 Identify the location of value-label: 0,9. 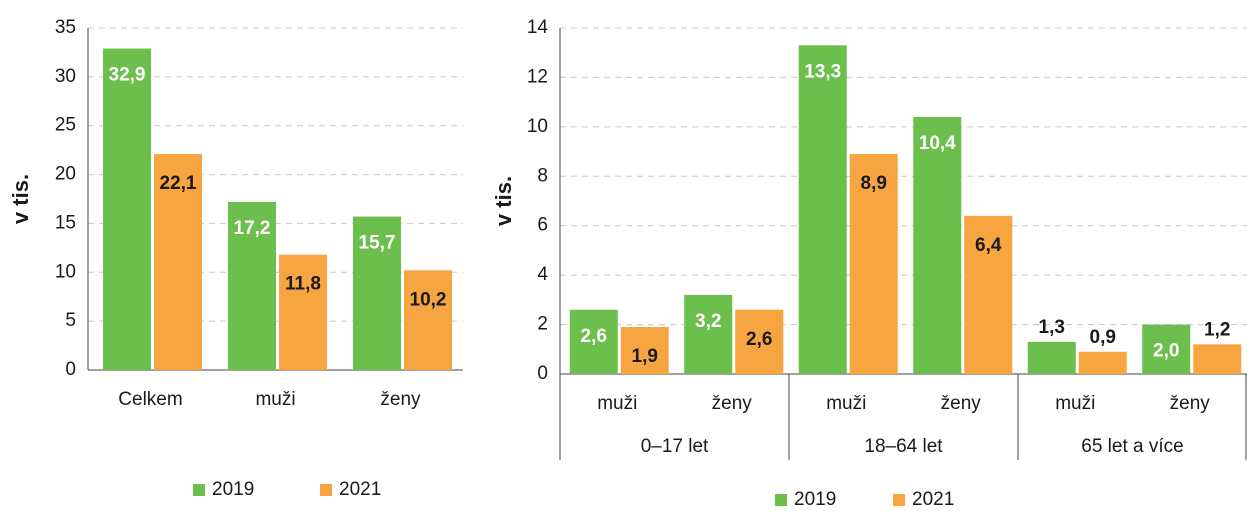
(1103, 337).